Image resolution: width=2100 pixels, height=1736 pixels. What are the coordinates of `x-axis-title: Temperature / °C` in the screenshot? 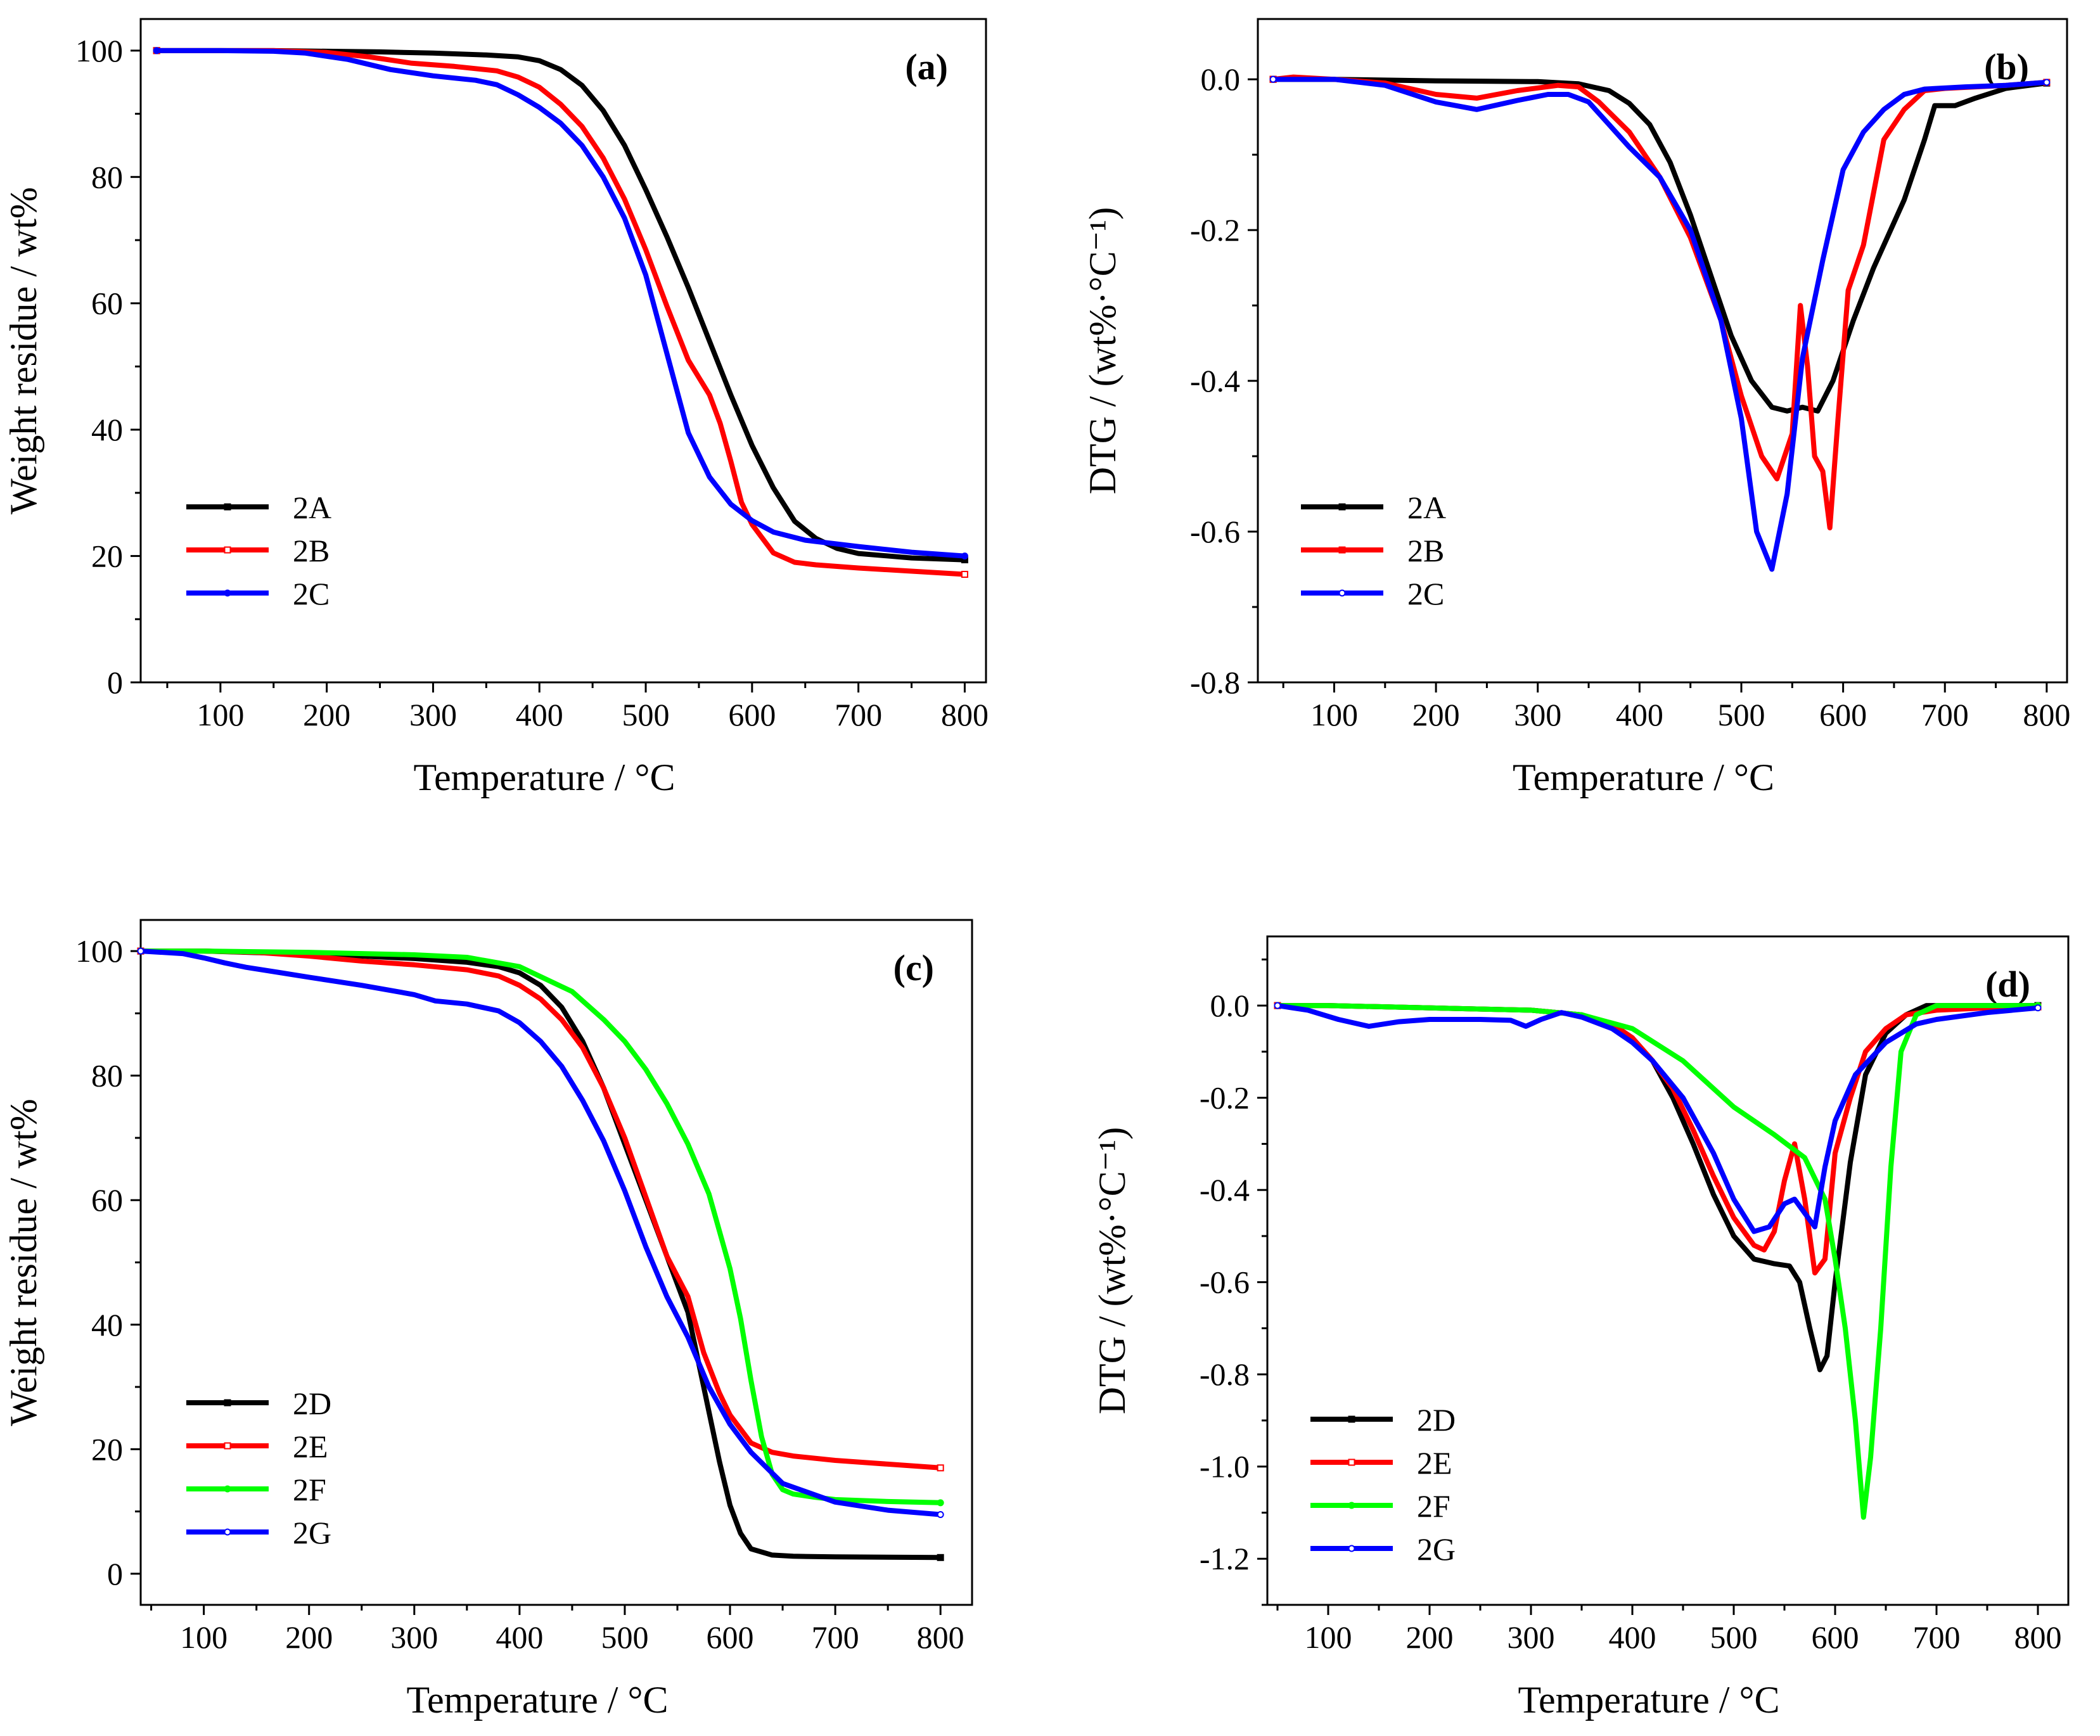 It's located at (1649, 1700).